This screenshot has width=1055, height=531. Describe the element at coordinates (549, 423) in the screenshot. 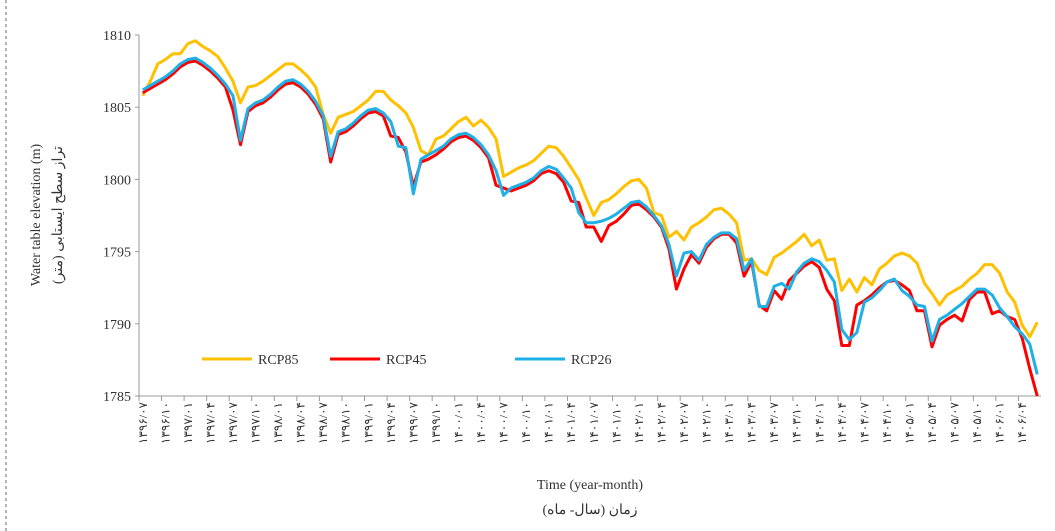

I see `x-tick-label: ۱۴۰۱/۰۱` at that location.